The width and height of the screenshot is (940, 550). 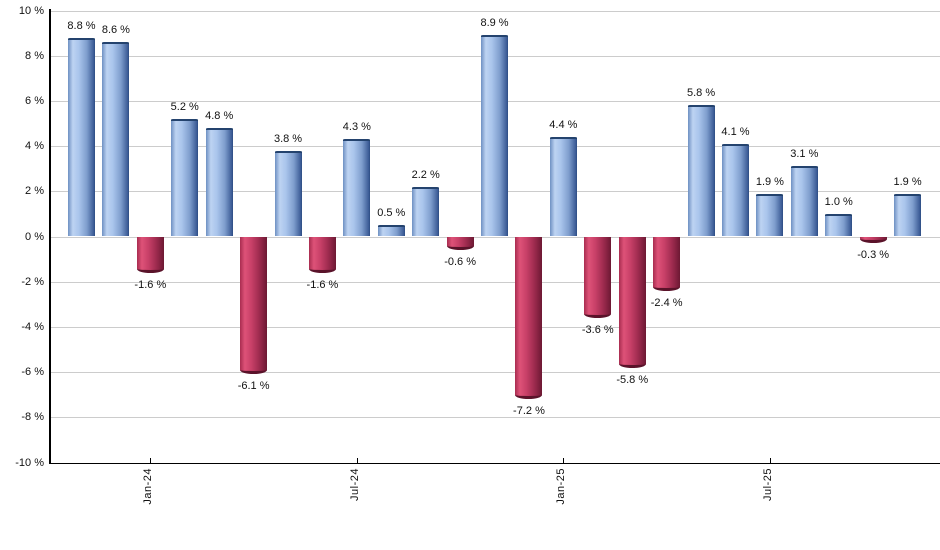 What do you see at coordinates (32, 281) in the screenshot?
I see `y-axis-label: -2 %` at bounding box center [32, 281].